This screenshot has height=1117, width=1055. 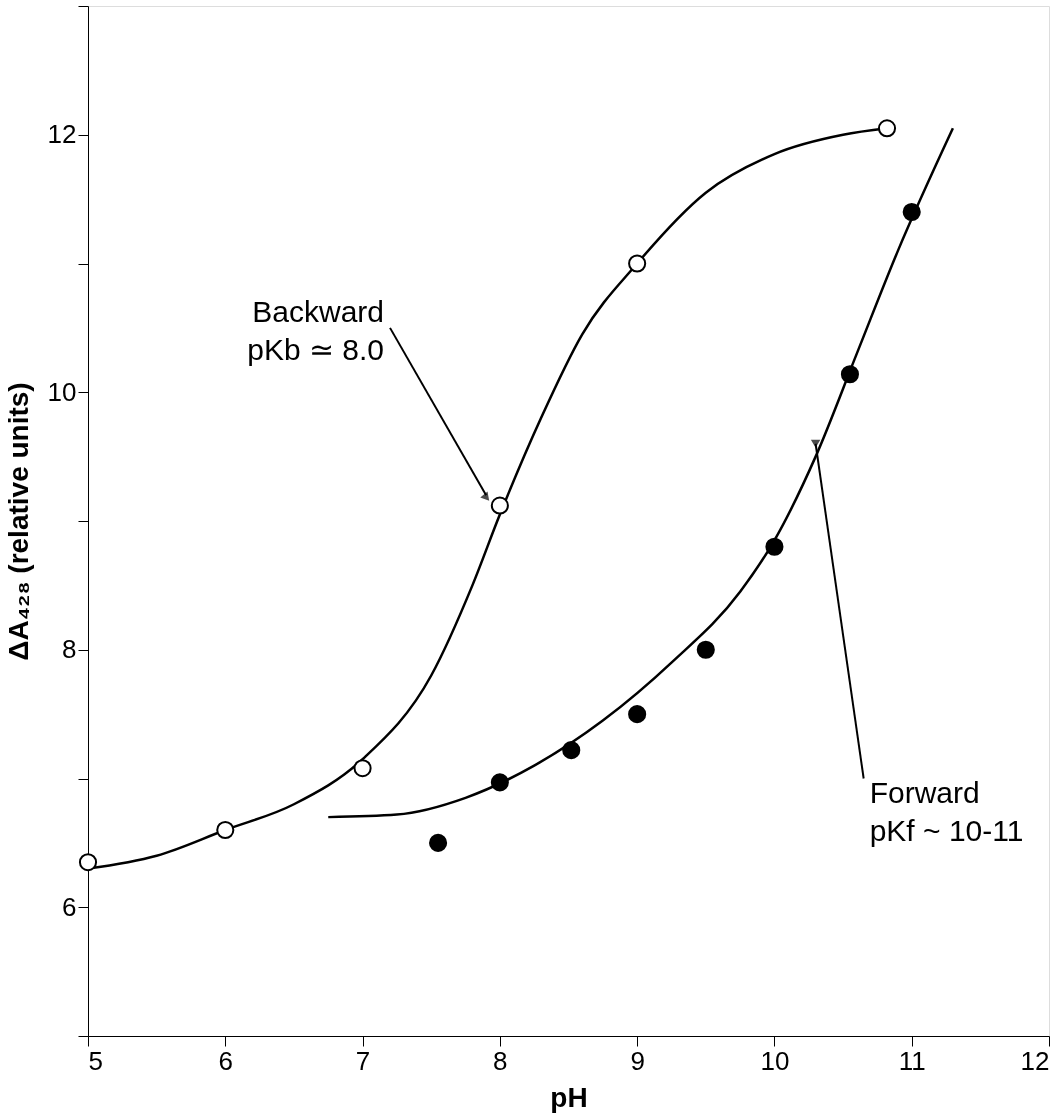 What do you see at coordinates (637, 1060) in the screenshot?
I see `x-tick-label: 9` at bounding box center [637, 1060].